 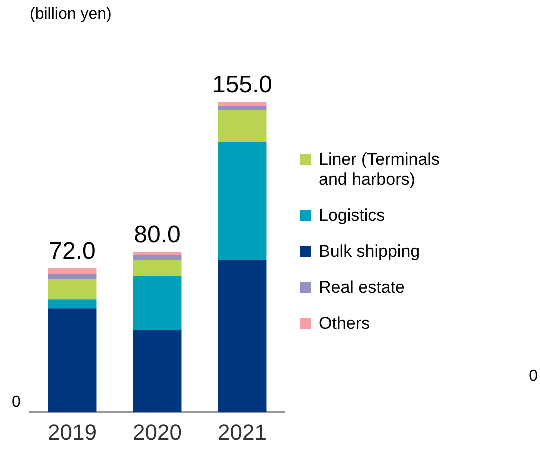 I want to click on annotation: 72.0, so click(x=72, y=252).